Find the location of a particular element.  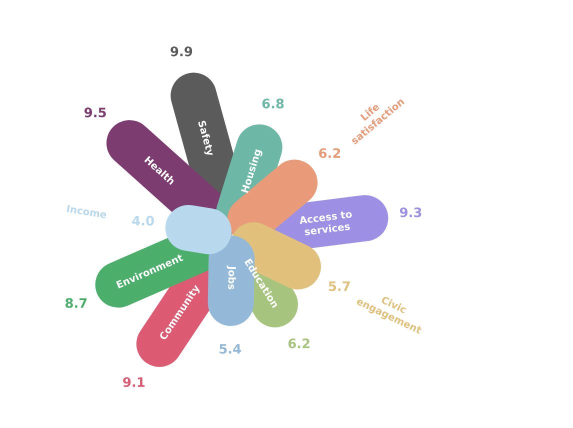

data-label: 4.0 is located at coordinates (143, 221).